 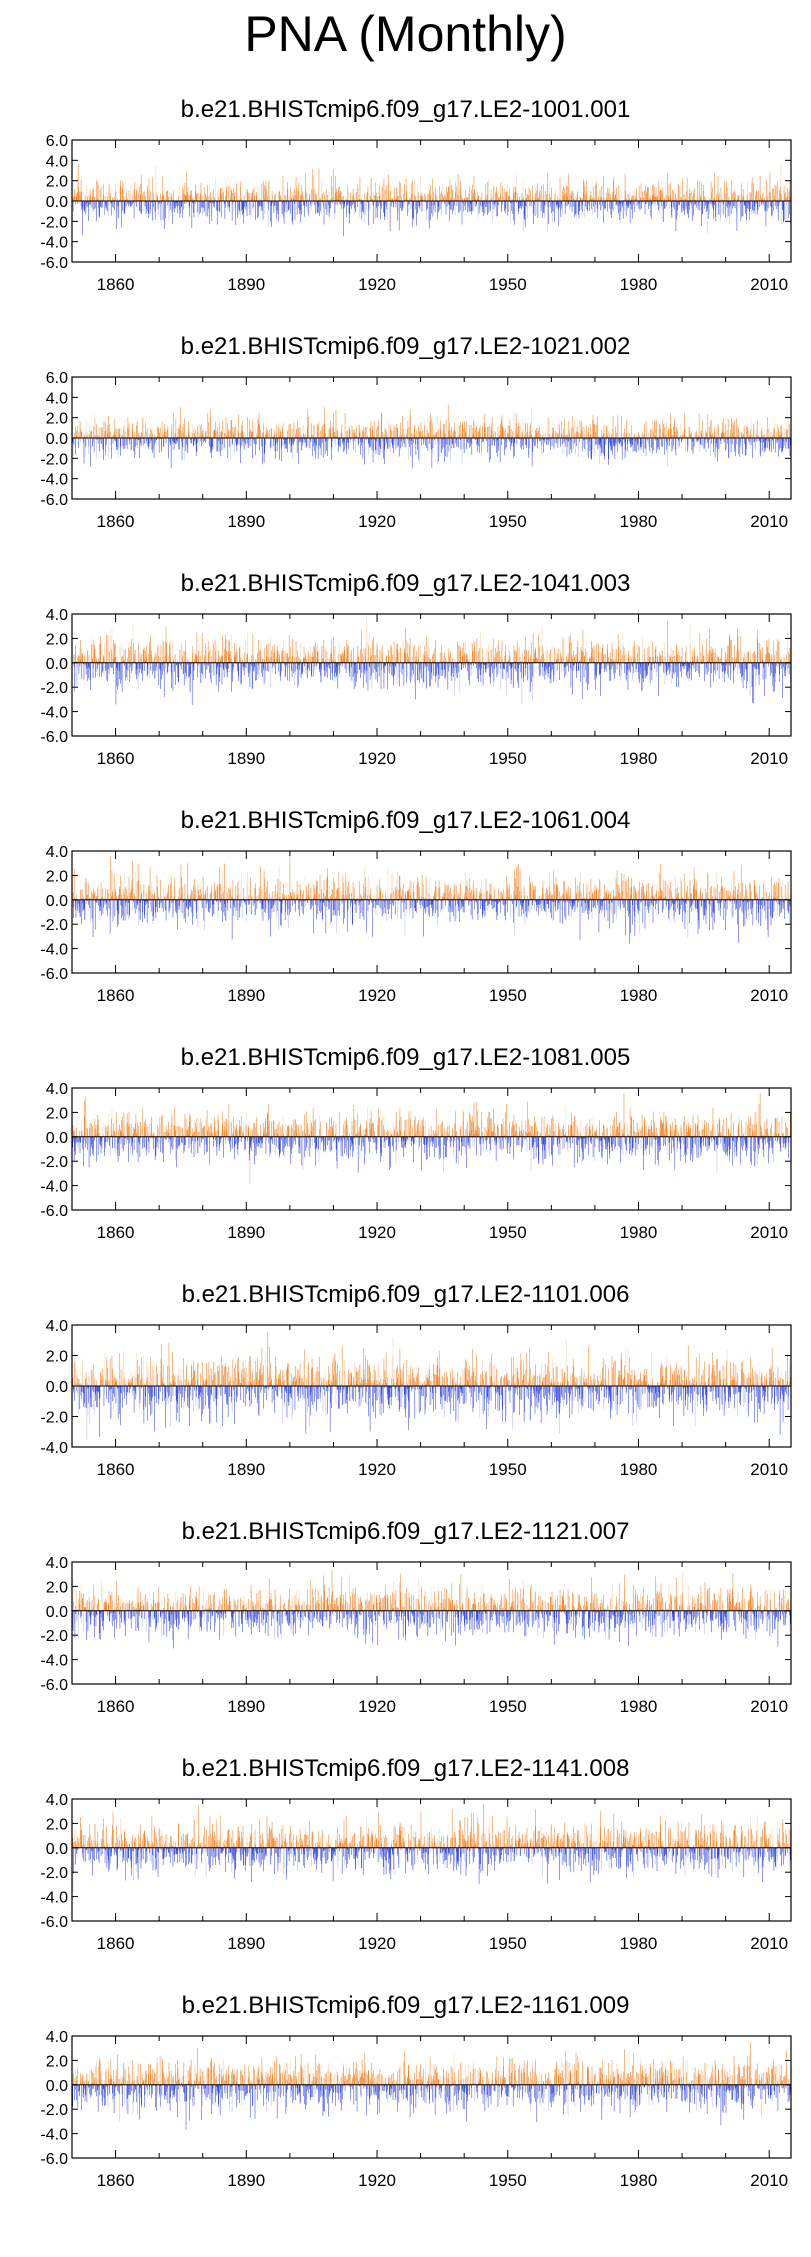 I want to click on panel-title: b.e21.BHISTcmip6.f09_g17.LE2-1001.001, so click(x=405, y=110).